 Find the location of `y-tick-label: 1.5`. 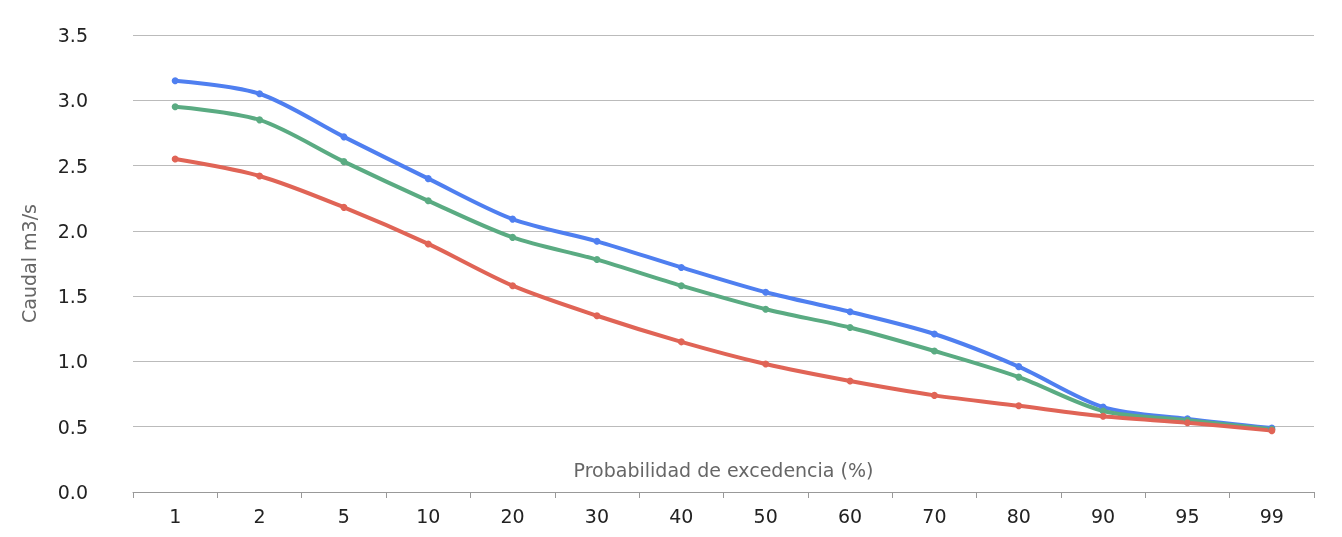

y-tick-label: 1.5 is located at coordinates (72, 296).